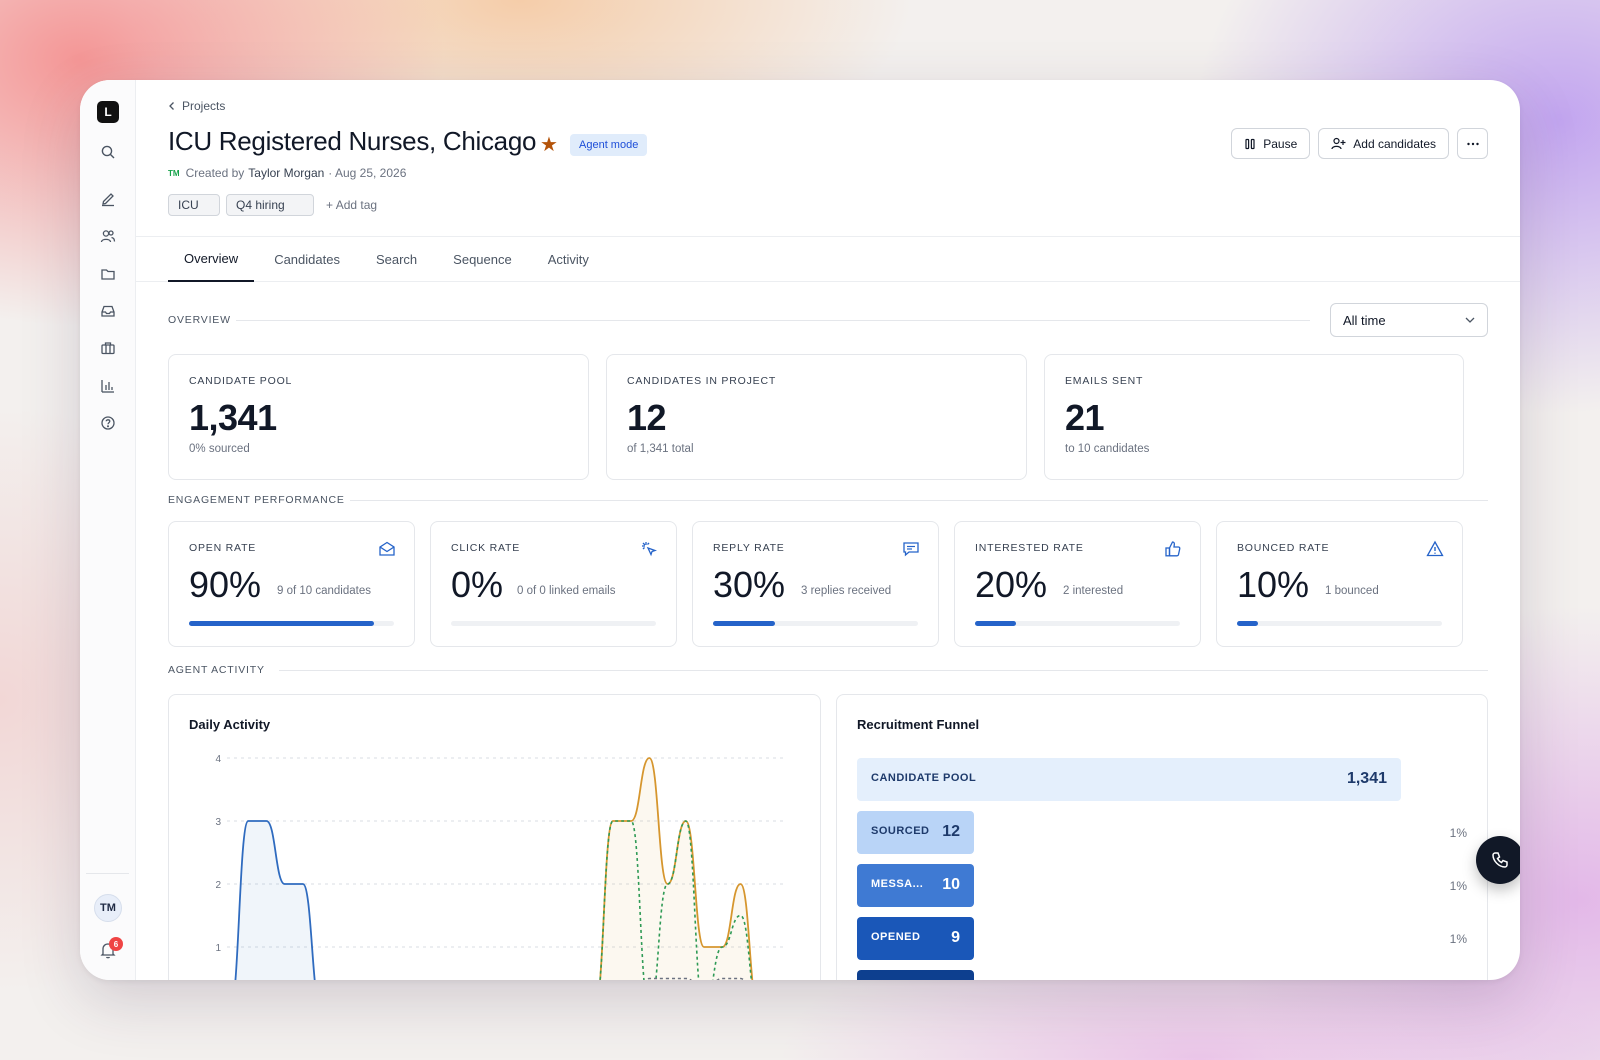  Describe the element at coordinates (396, 259) in the screenshot. I see `tab-search: Search` at that location.